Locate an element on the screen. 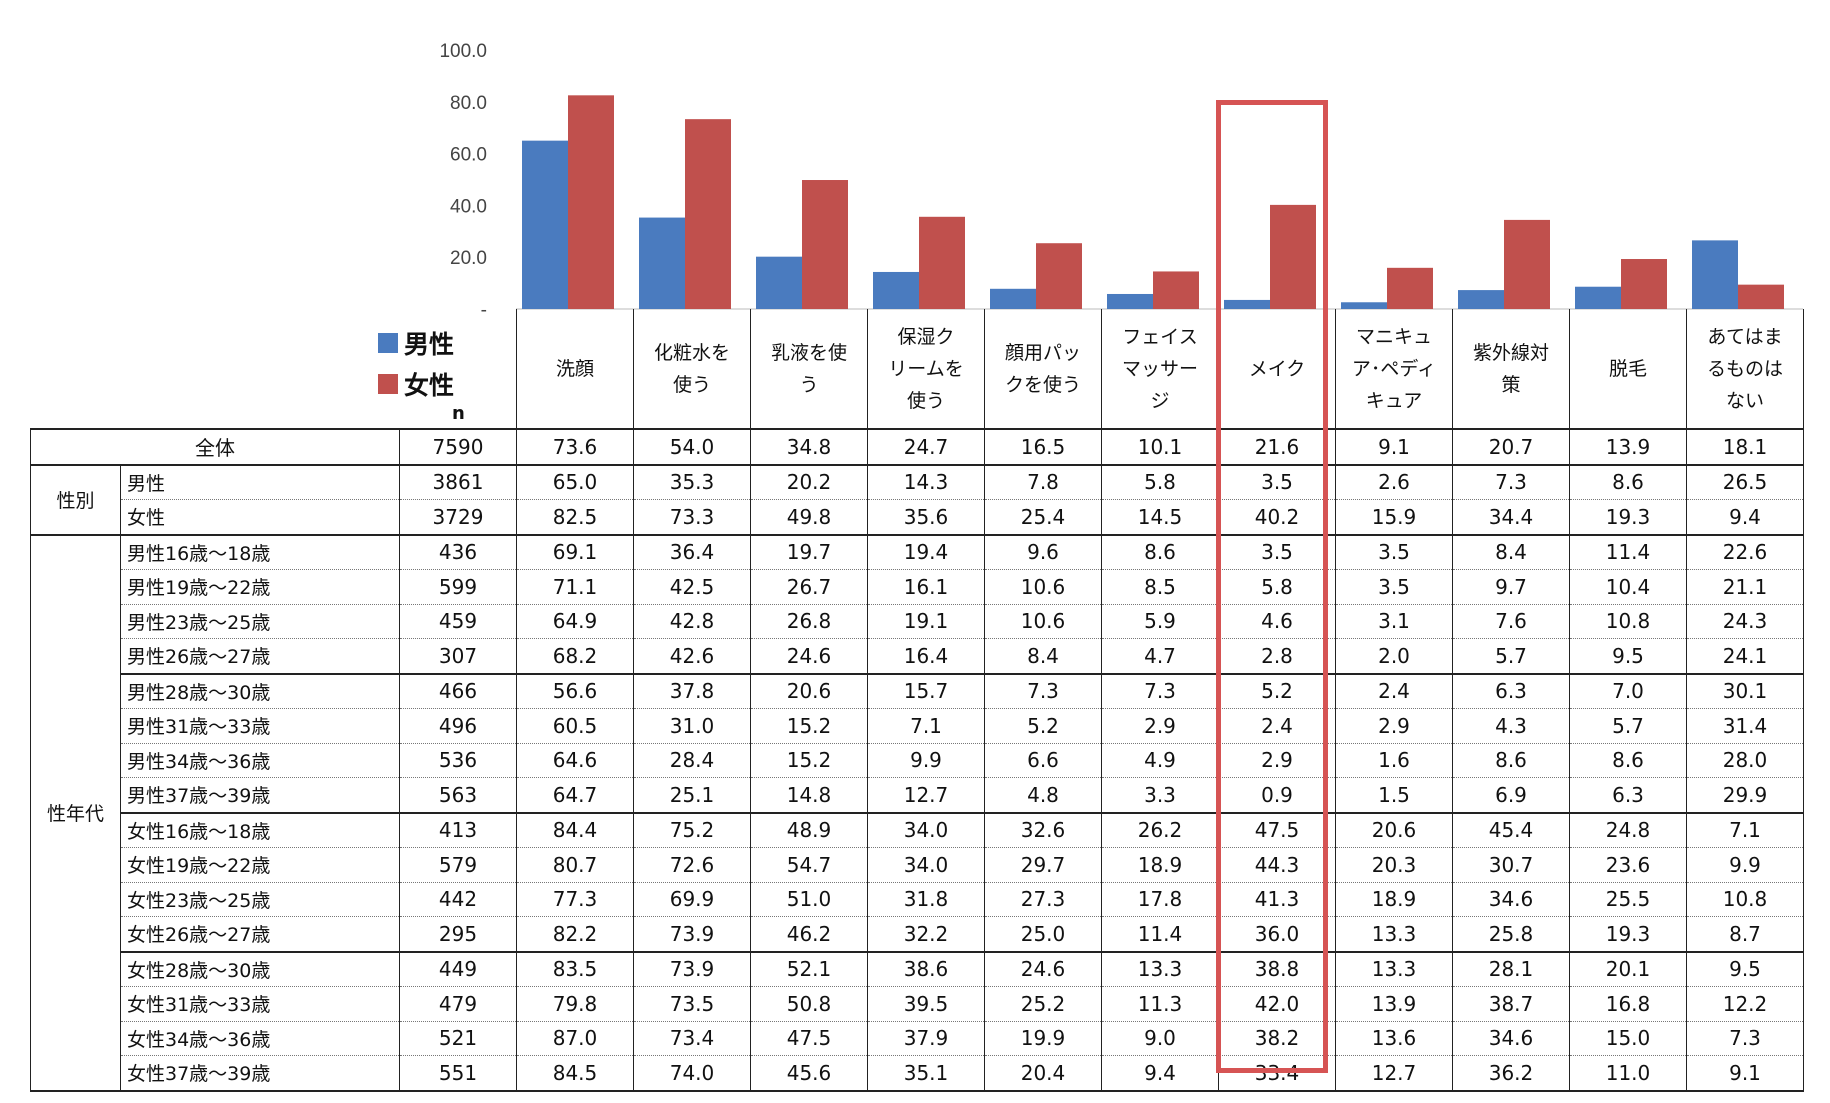  group-label: 性別 is located at coordinates (75, 500).